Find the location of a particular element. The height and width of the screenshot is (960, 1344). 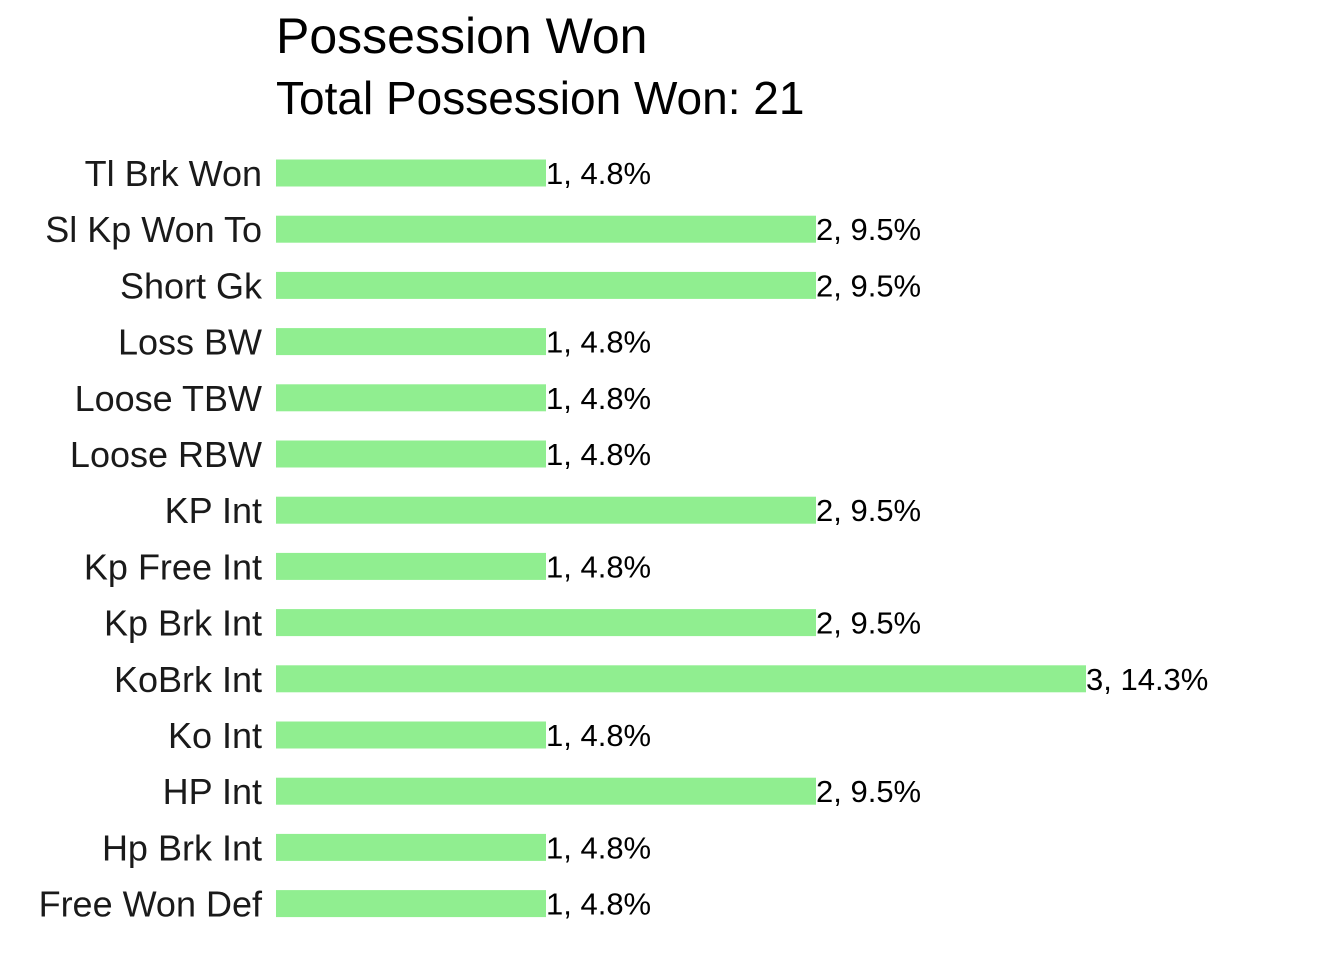

chart-subtitle: Total Possession Won: 21 is located at coordinates (540, 98).